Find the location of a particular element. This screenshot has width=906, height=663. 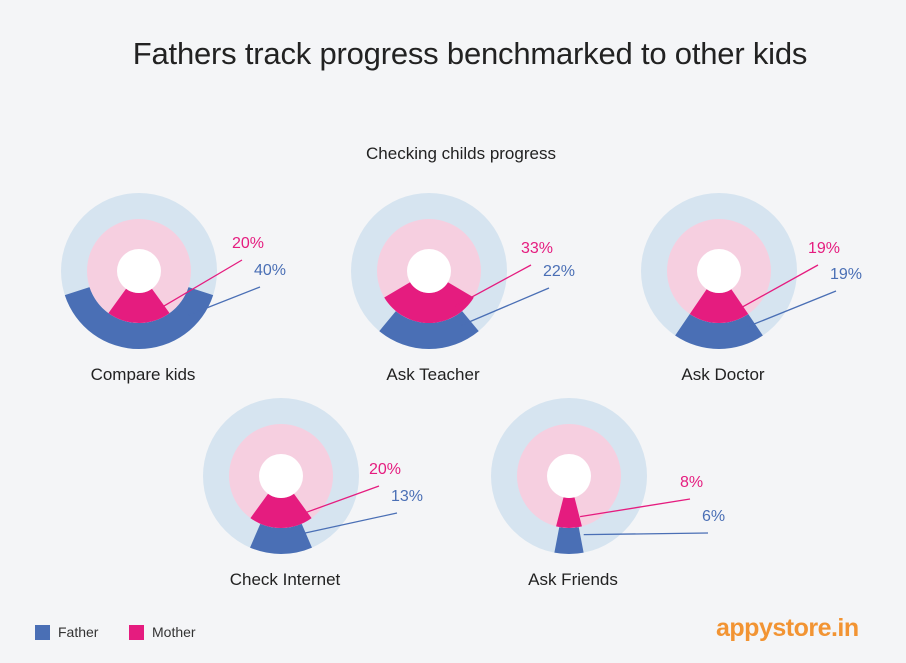

donut-compare-kids: 20% 40% Compare kids is located at coordinates (173, 288).